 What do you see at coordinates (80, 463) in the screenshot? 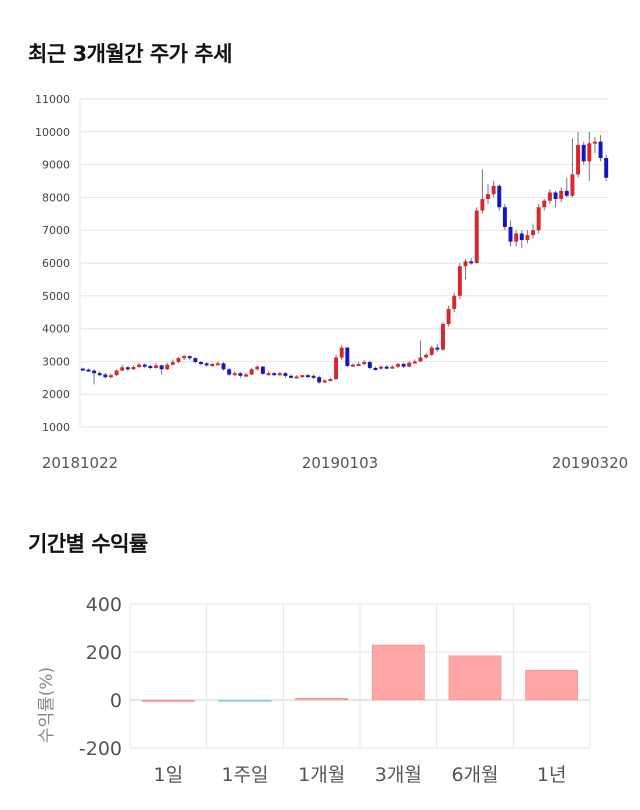
I see `candle-x-tick-label: 20181022` at bounding box center [80, 463].